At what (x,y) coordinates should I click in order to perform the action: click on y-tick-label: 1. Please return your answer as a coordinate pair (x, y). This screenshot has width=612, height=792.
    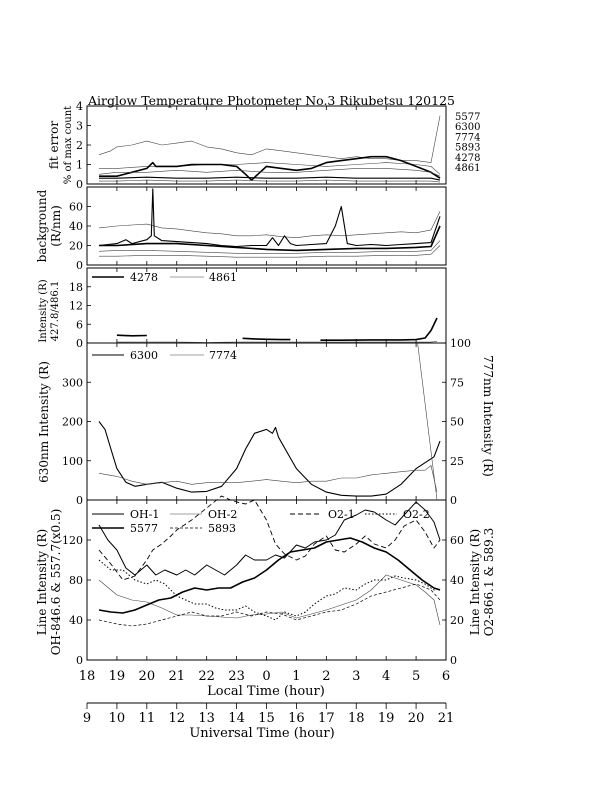
    Looking at the image, I should click on (79, 165).